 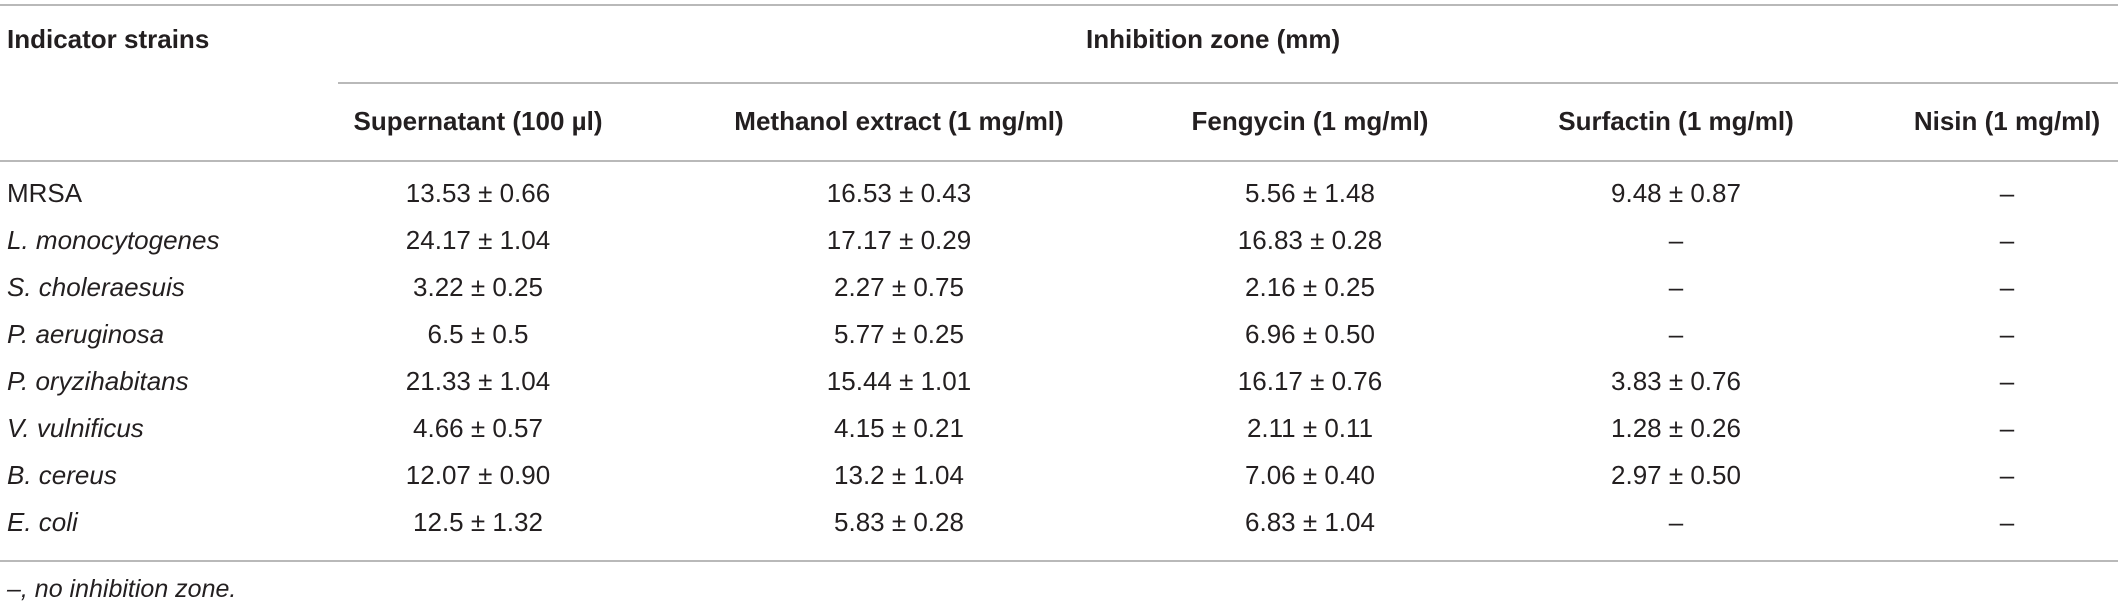 What do you see at coordinates (1059, 5) in the screenshot?
I see `table-top-rule` at bounding box center [1059, 5].